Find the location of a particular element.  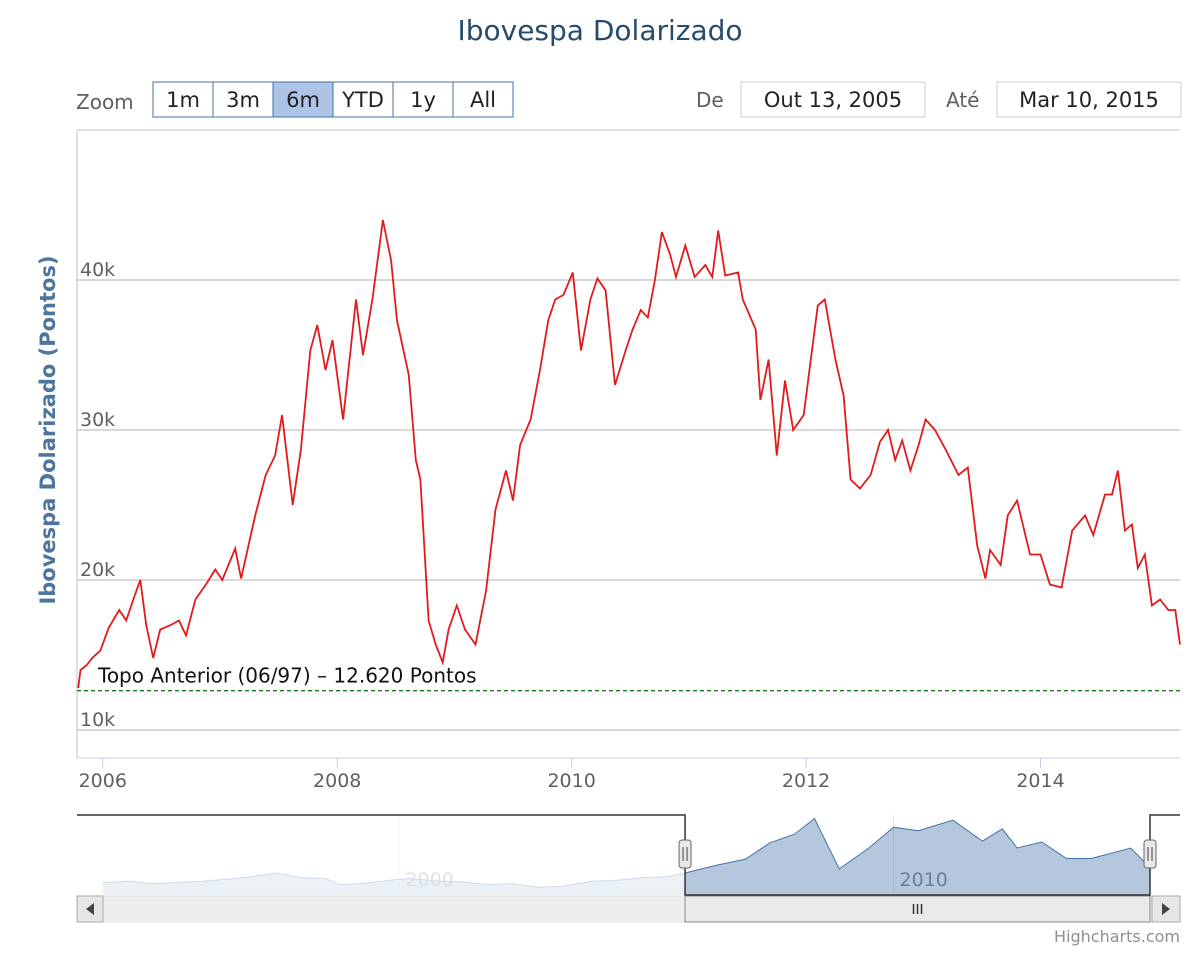

to-value: Mar 10, 2015 is located at coordinates (1089, 100).